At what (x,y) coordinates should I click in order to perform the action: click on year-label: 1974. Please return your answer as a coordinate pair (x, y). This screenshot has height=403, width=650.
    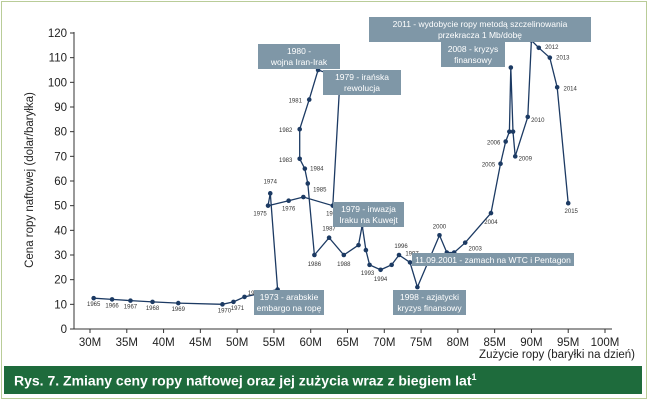
    Looking at the image, I should click on (271, 182).